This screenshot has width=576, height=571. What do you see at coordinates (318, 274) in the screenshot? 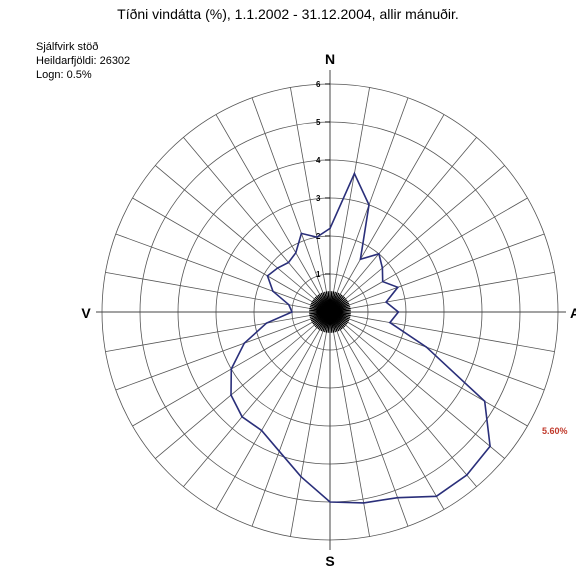
I see `radial-tick-label: 1` at bounding box center [318, 274].